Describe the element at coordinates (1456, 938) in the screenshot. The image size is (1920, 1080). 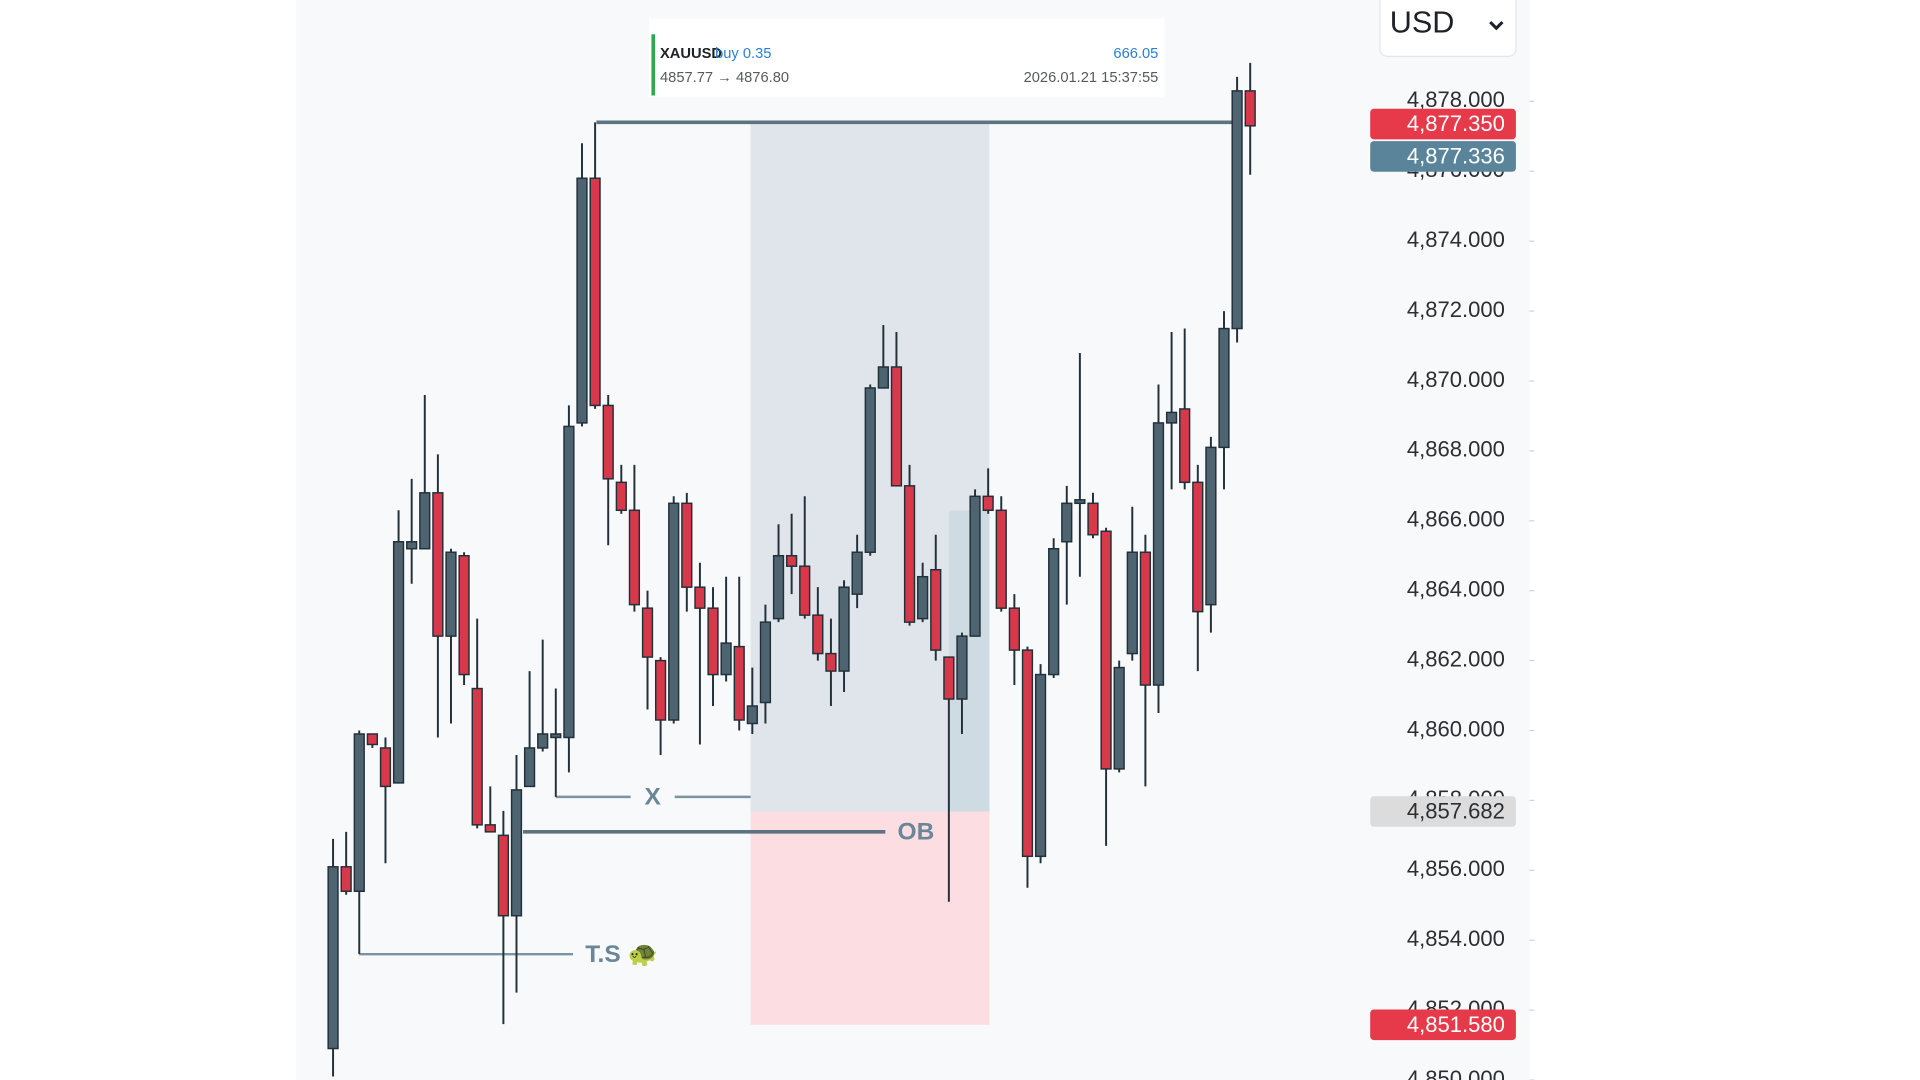
I see `y-tick-label: 4,854.000` at that location.